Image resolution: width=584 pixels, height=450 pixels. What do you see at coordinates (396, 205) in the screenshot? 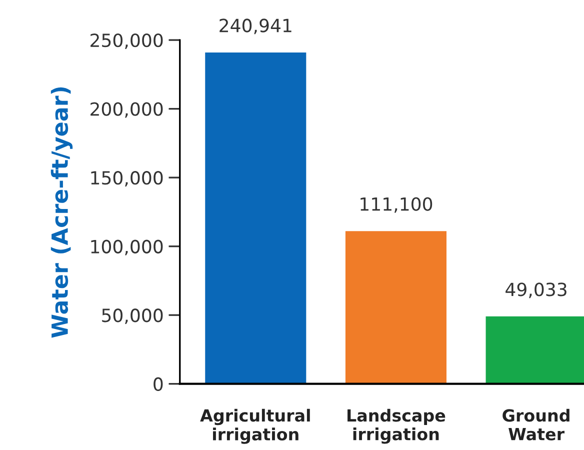
I see `data-label: 111,100` at bounding box center [396, 205].